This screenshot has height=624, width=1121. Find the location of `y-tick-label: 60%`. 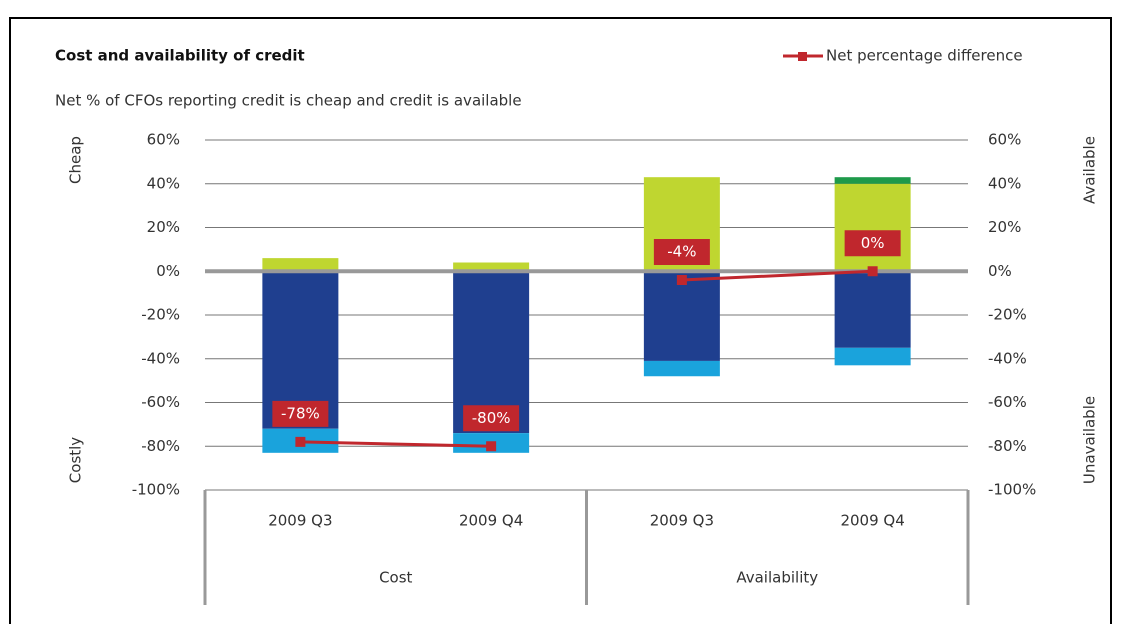

y-tick-label: 60% is located at coordinates (163, 140).